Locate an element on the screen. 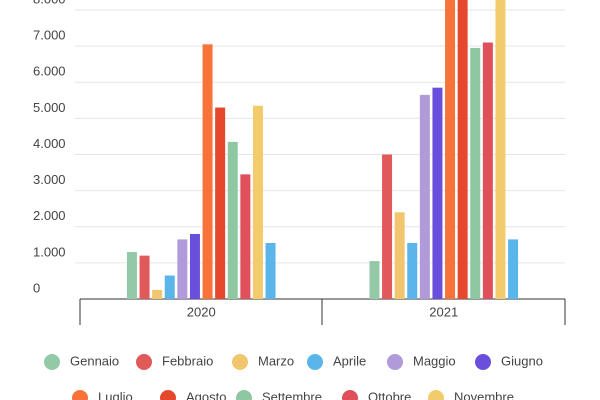  x-tick-label: 2021 is located at coordinates (443, 311).